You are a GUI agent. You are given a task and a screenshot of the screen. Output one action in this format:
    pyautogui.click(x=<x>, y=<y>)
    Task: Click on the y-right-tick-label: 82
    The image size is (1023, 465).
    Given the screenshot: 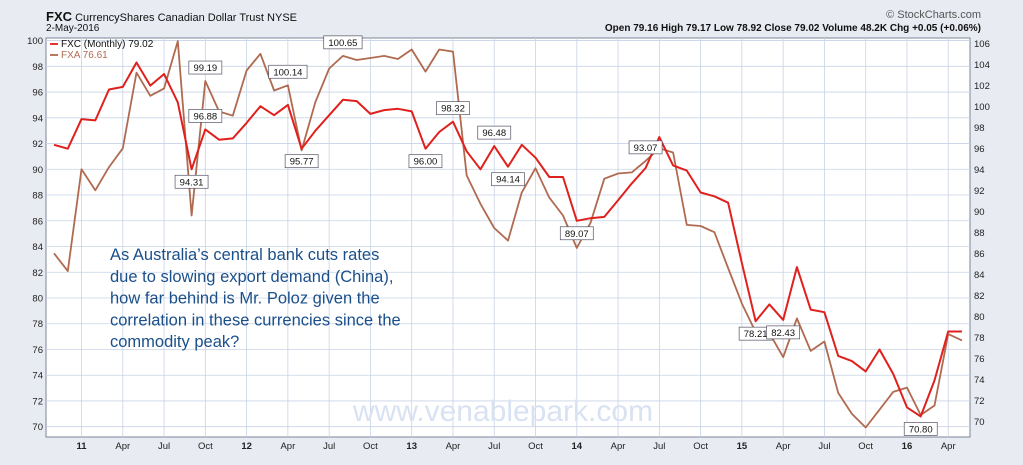 What is the action you would take?
    pyautogui.click(x=979, y=296)
    